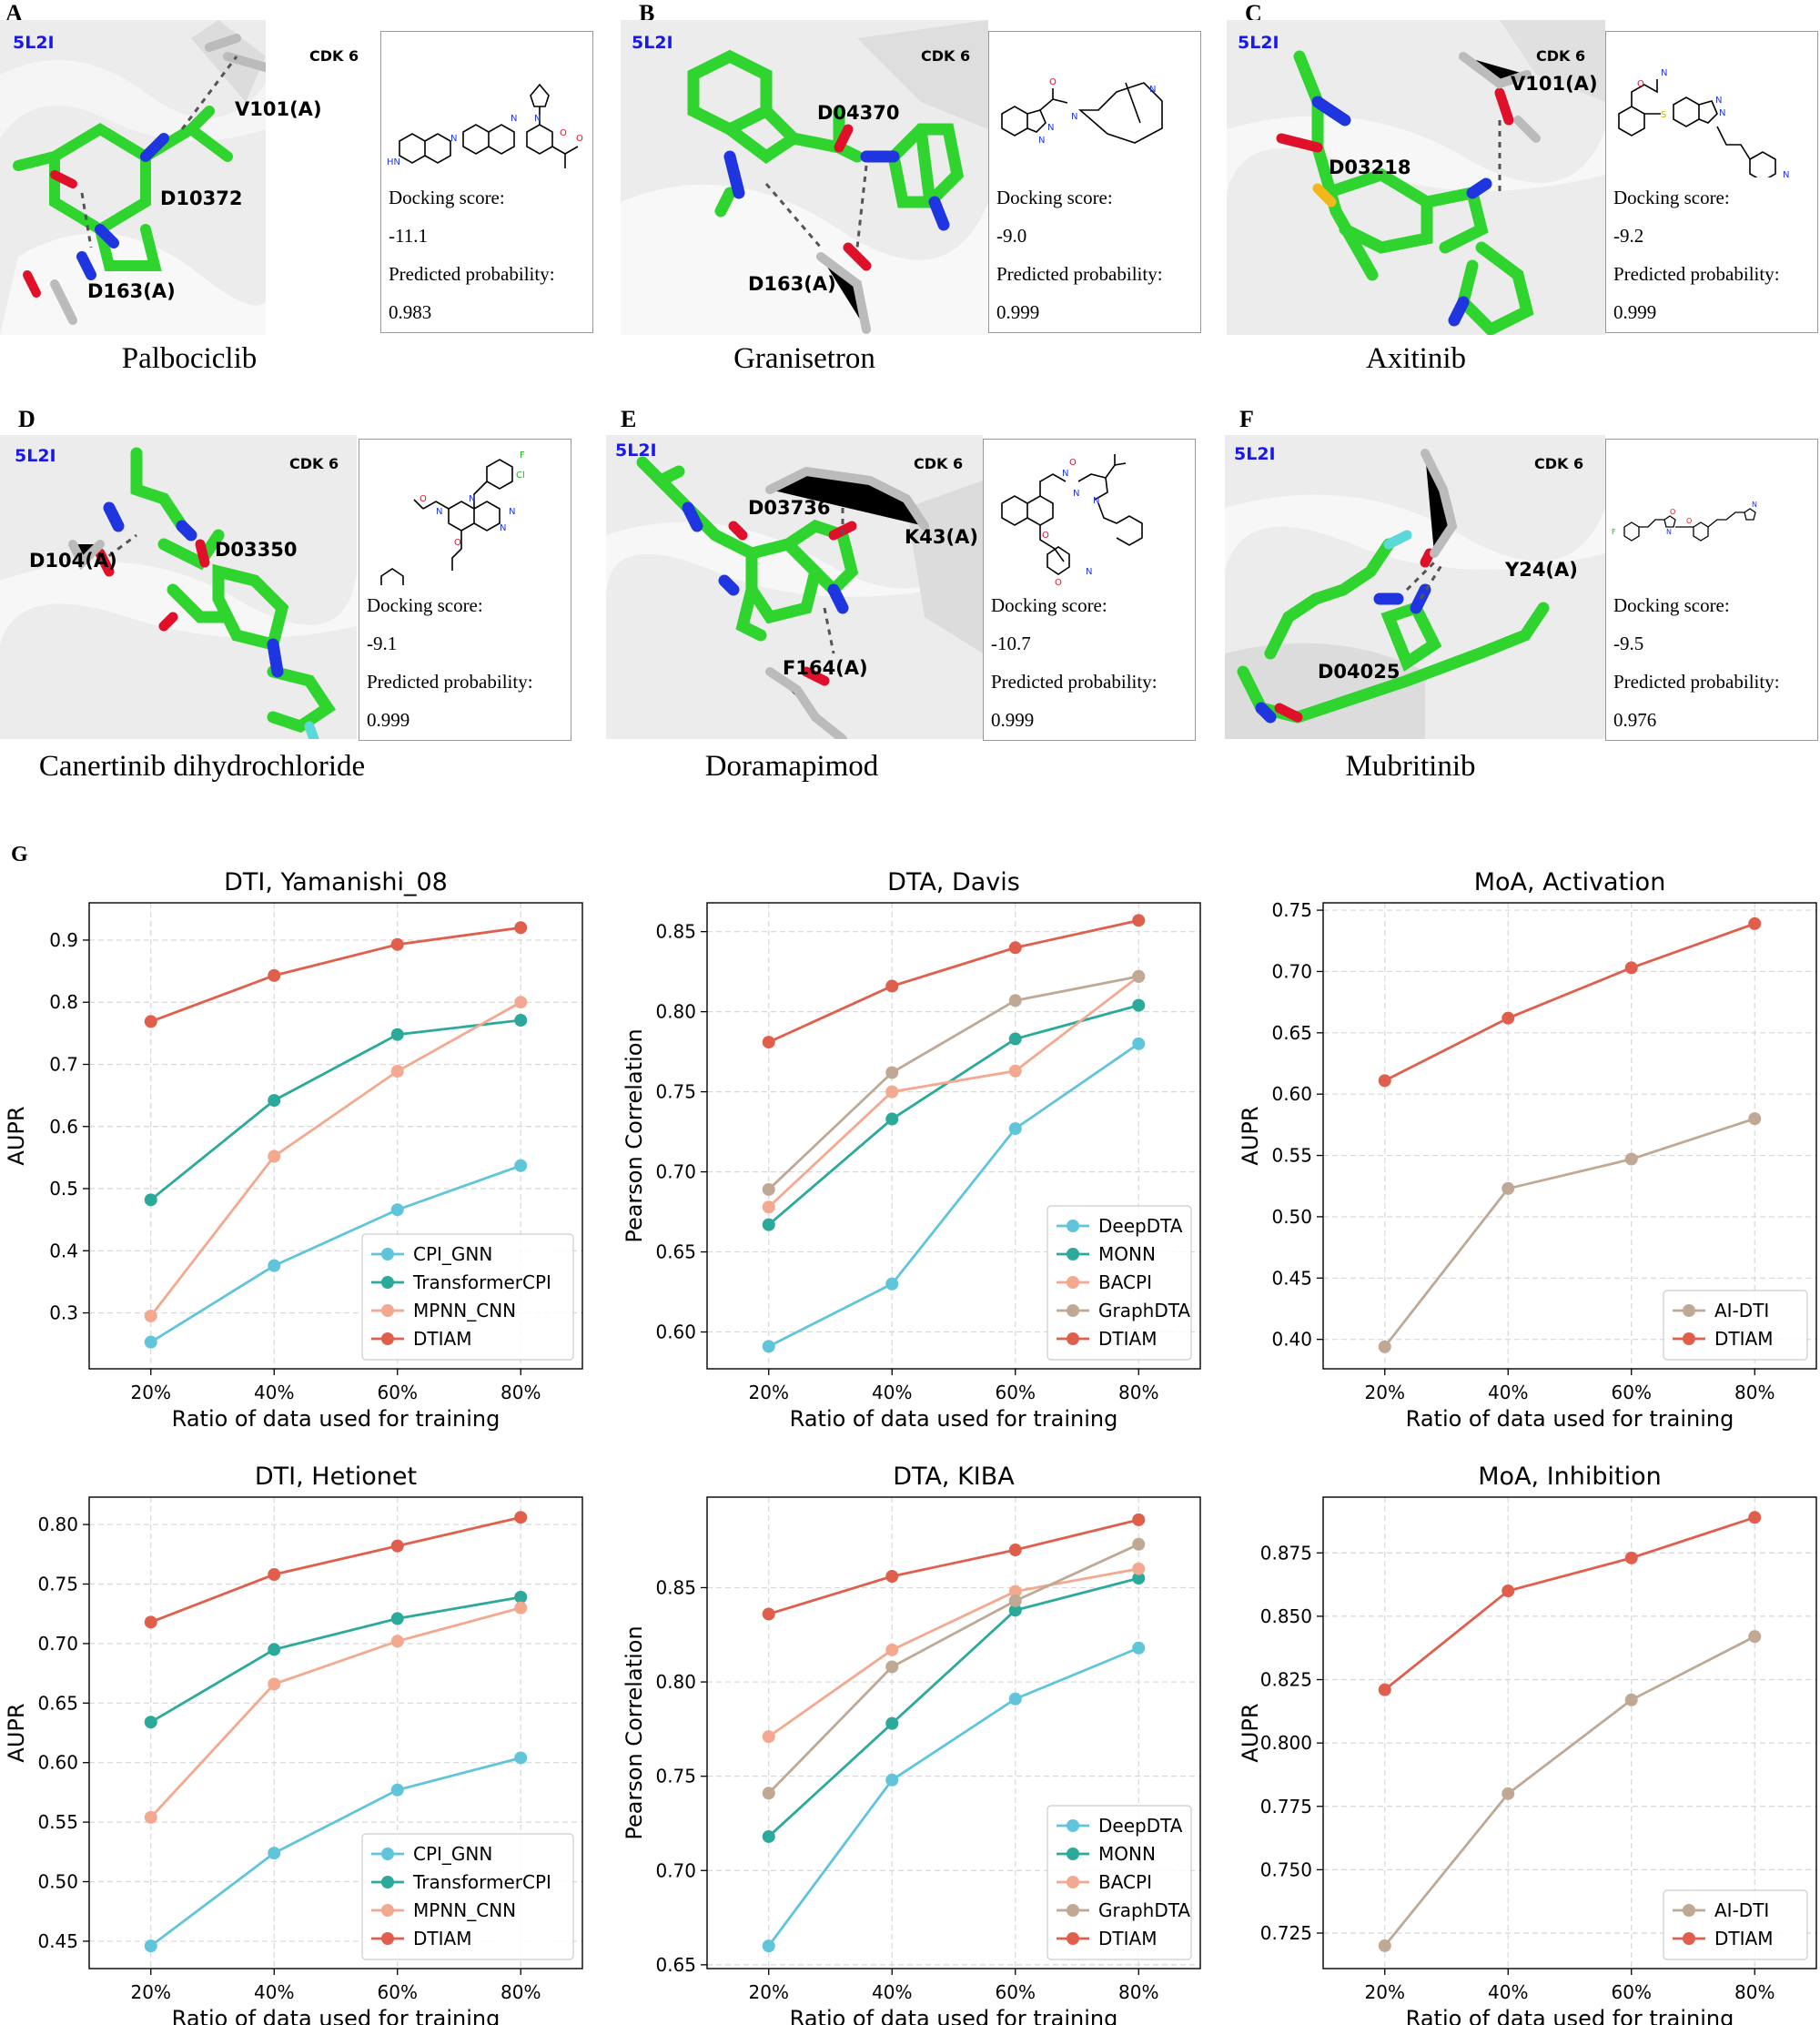  What do you see at coordinates (1508, 1392) in the screenshot?
I see `x-tick-label: 40%` at bounding box center [1508, 1392].